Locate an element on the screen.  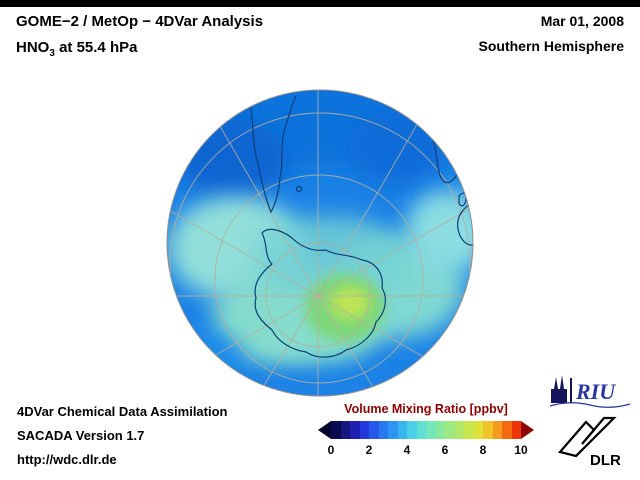
tick-label-4: 4 is located at coordinates (407, 450).